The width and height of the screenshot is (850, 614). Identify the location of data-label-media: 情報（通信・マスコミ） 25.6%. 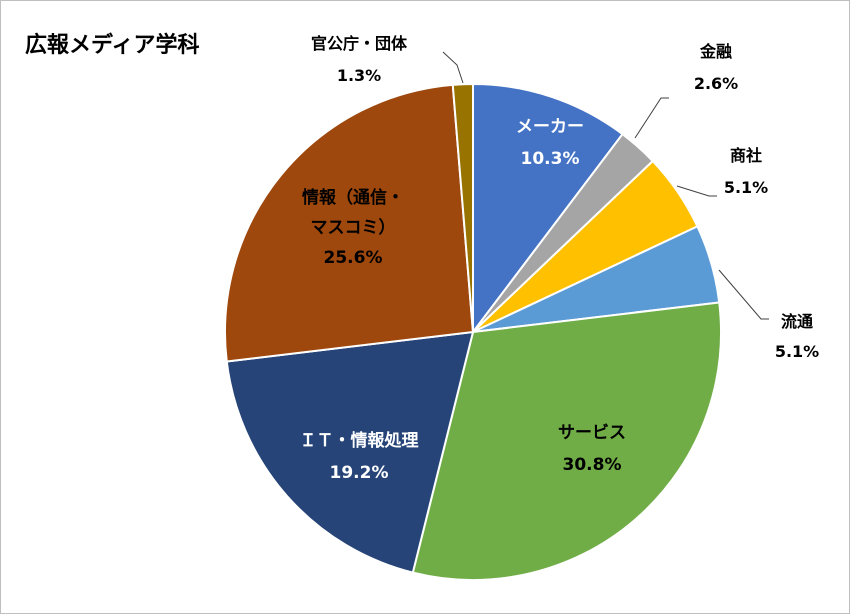
(353, 227).